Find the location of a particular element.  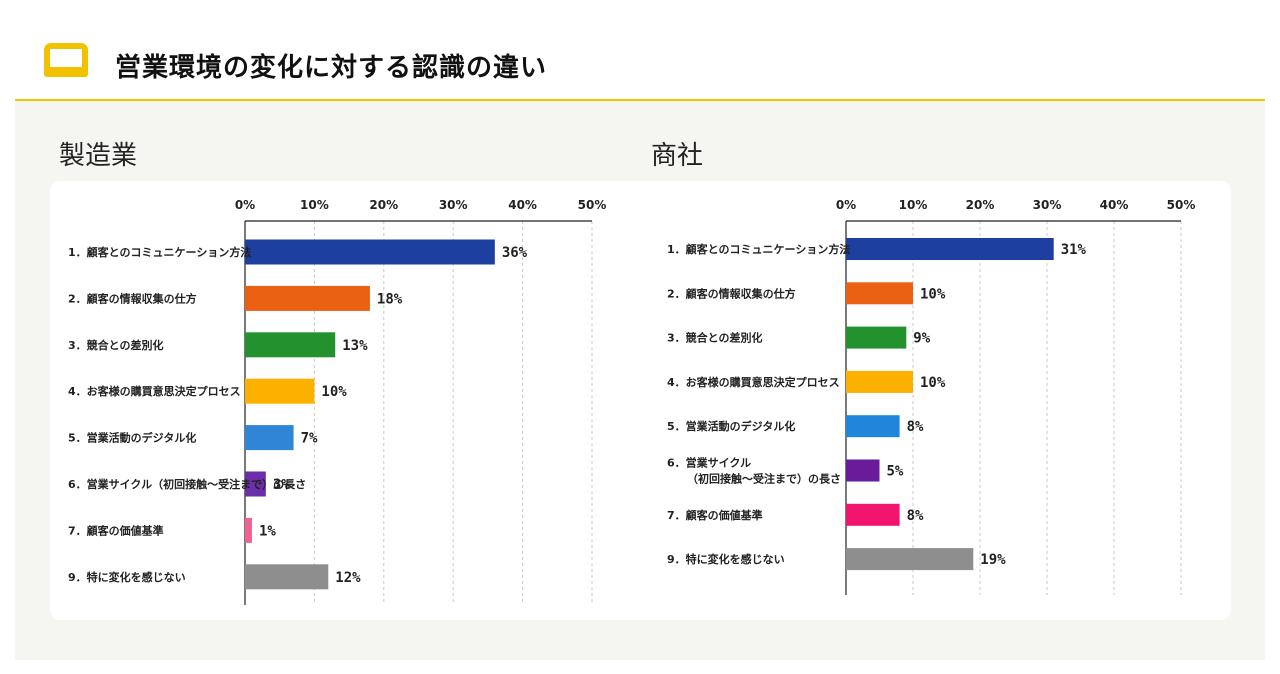

data-label: 5% is located at coordinates (895, 472).